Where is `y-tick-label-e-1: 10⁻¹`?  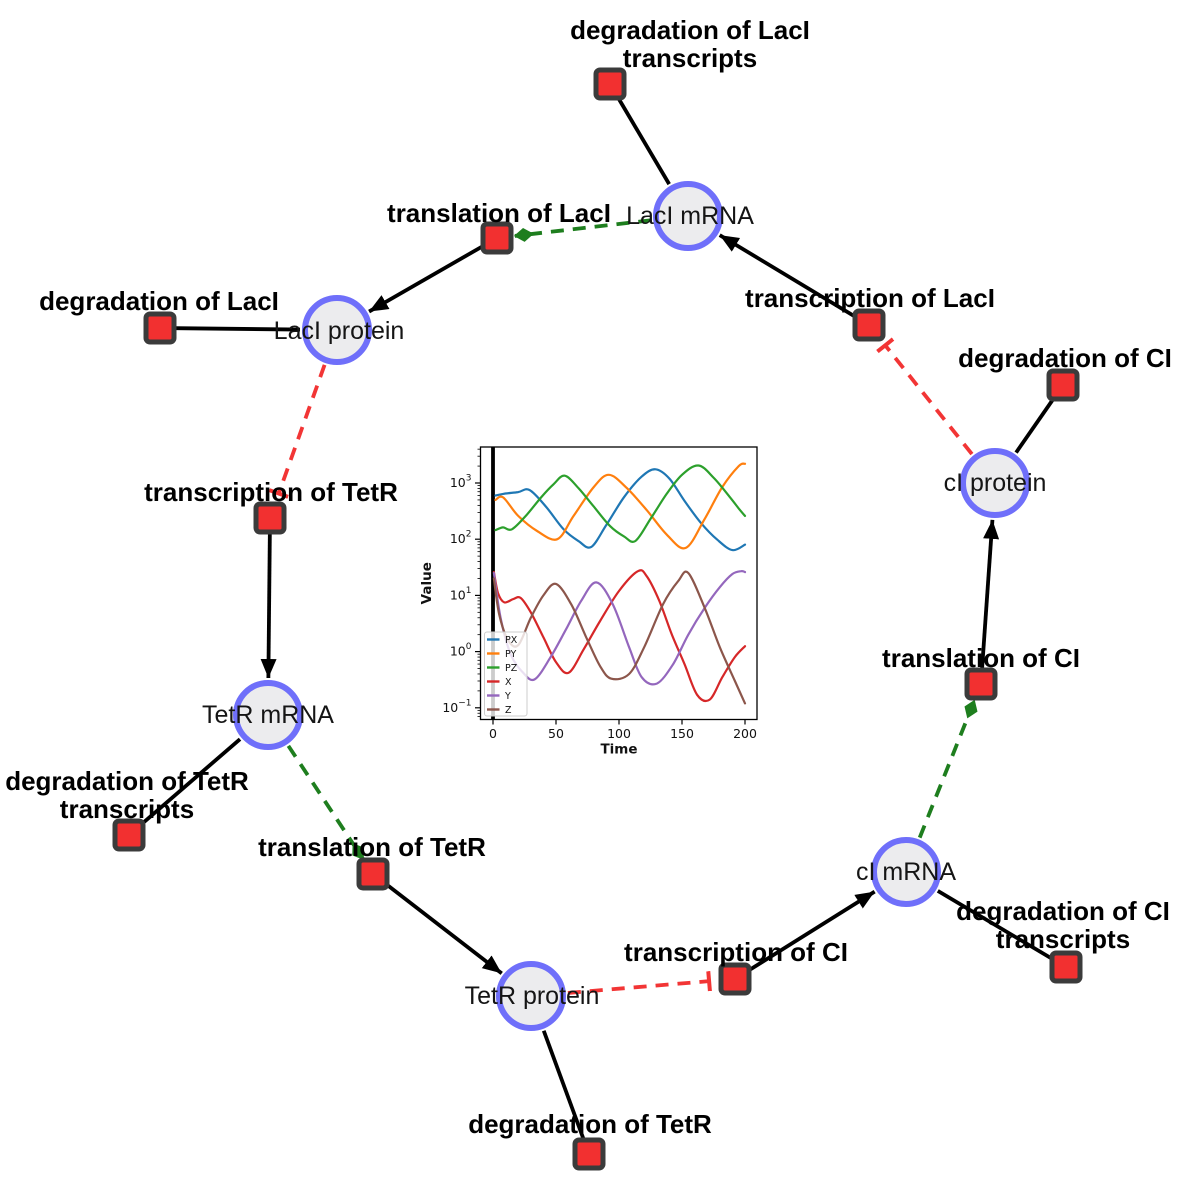 y-tick-label-e-1: 10⁻¹ is located at coordinates (456, 706).